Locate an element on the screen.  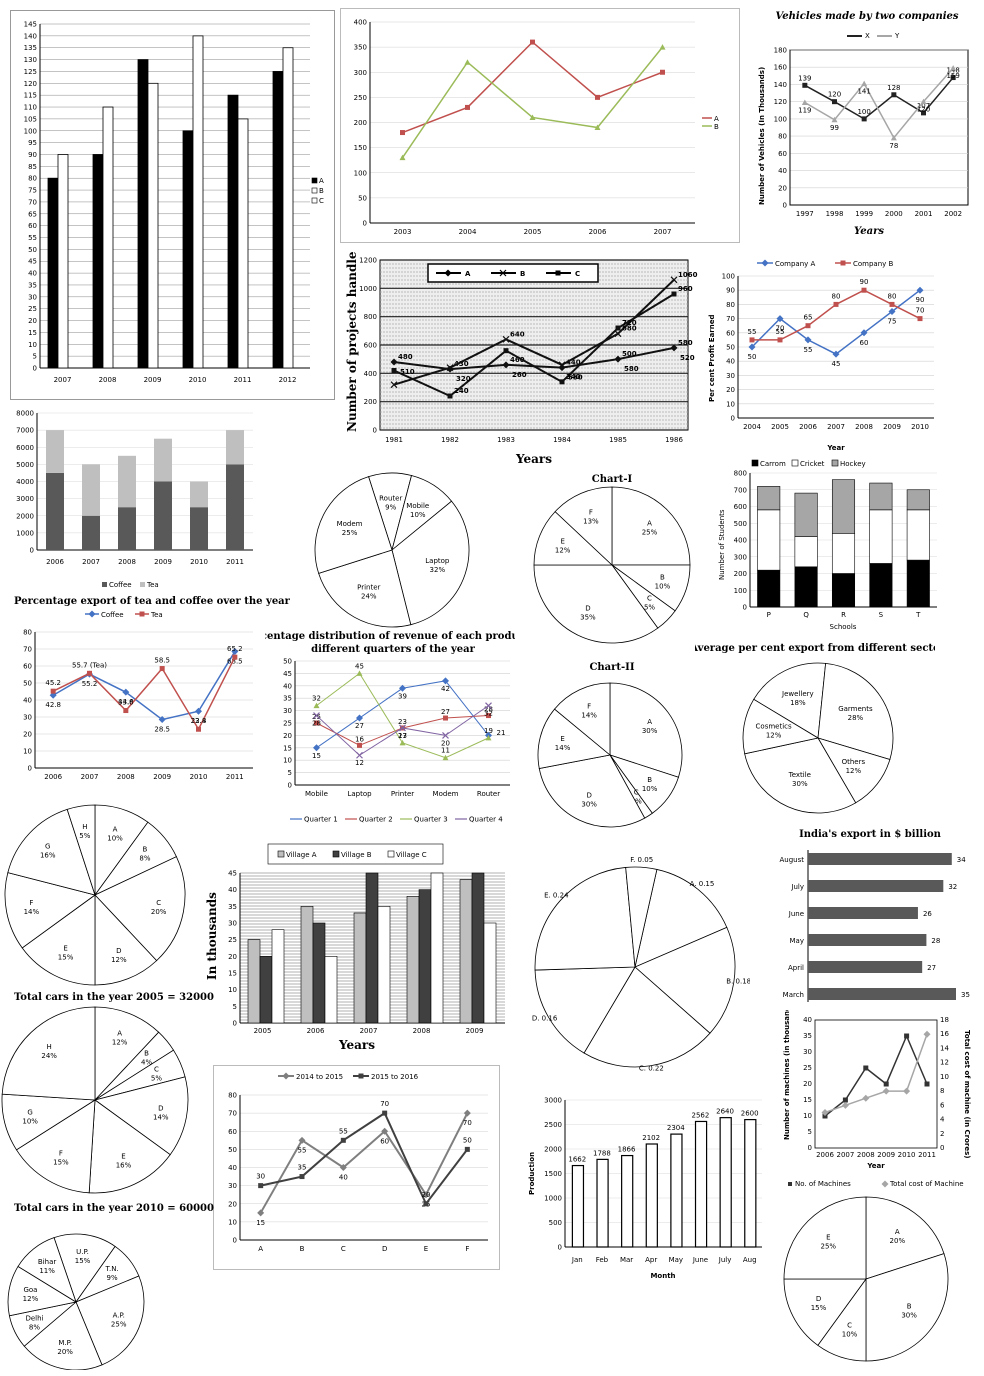
legend-marker is located at coordinates (558, 273).